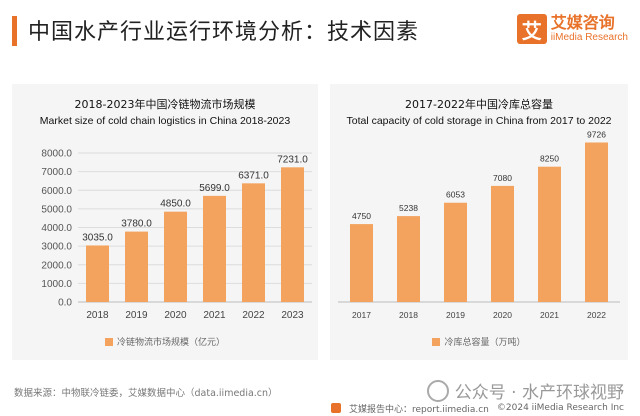  Describe the element at coordinates (589, 37) in the screenshot. I see `logo-en-text: iiMedia Research` at that location.